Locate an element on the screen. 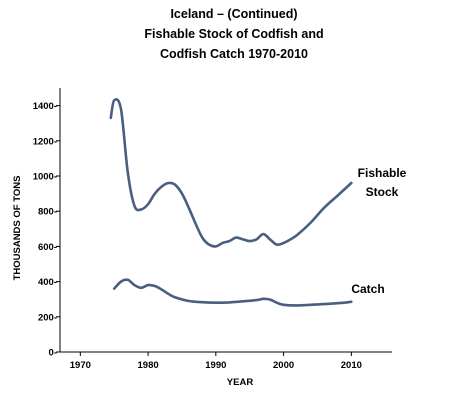 This screenshot has width=468, height=403. y-axis-title: THOUSANDS OF TONS is located at coordinates (17, 228).